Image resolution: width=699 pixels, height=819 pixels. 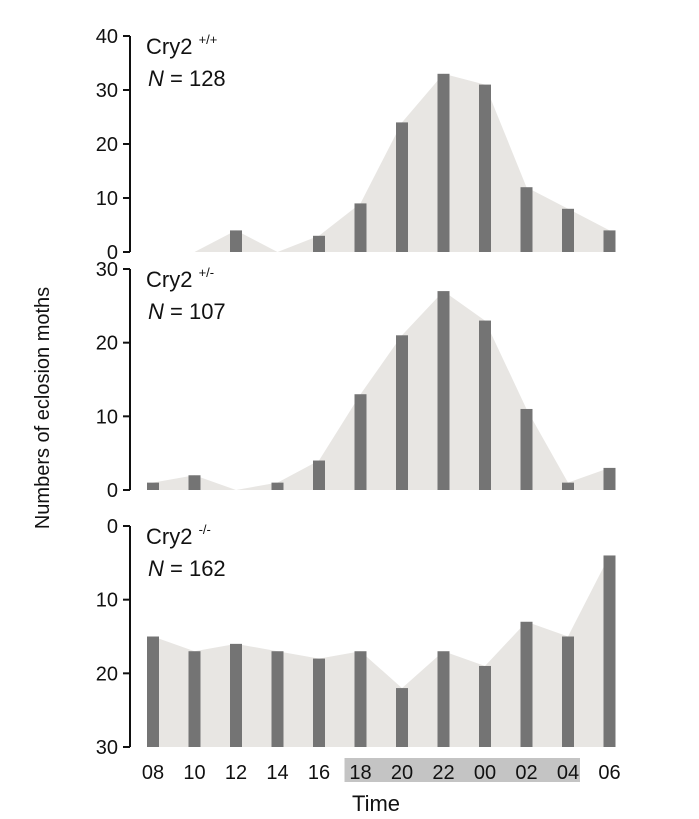 What do you see at coordinates (195, 311) in the screenshot?
I see `sample-size-value: = 107` at bounding box center [195, 311].